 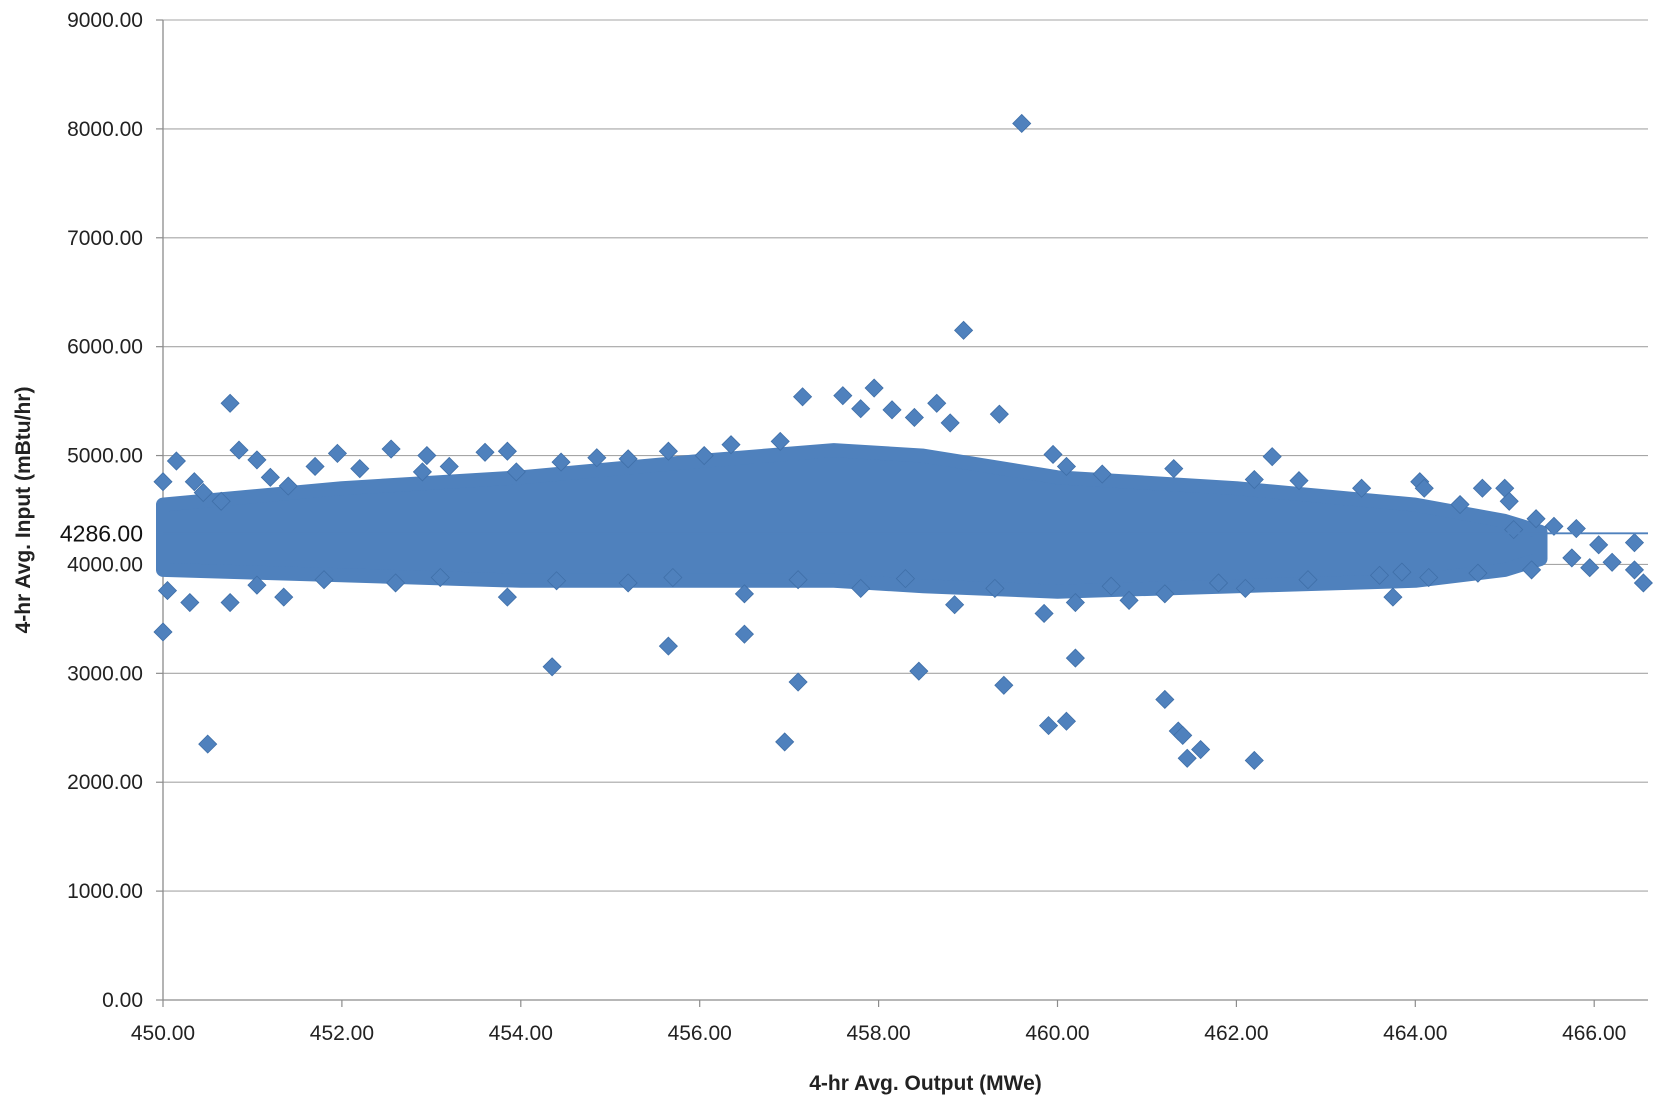 I want to click on dense-point-band, so click(x=852, y=521).